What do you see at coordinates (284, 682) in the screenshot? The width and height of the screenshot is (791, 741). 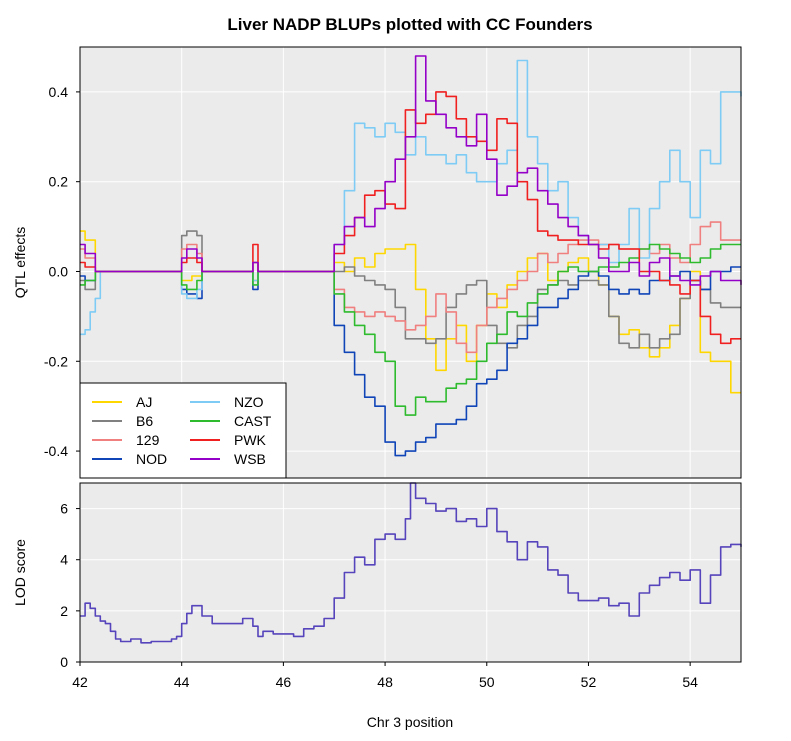 I see `lod-xtick-label: 46` at bounding box center [284, 682].